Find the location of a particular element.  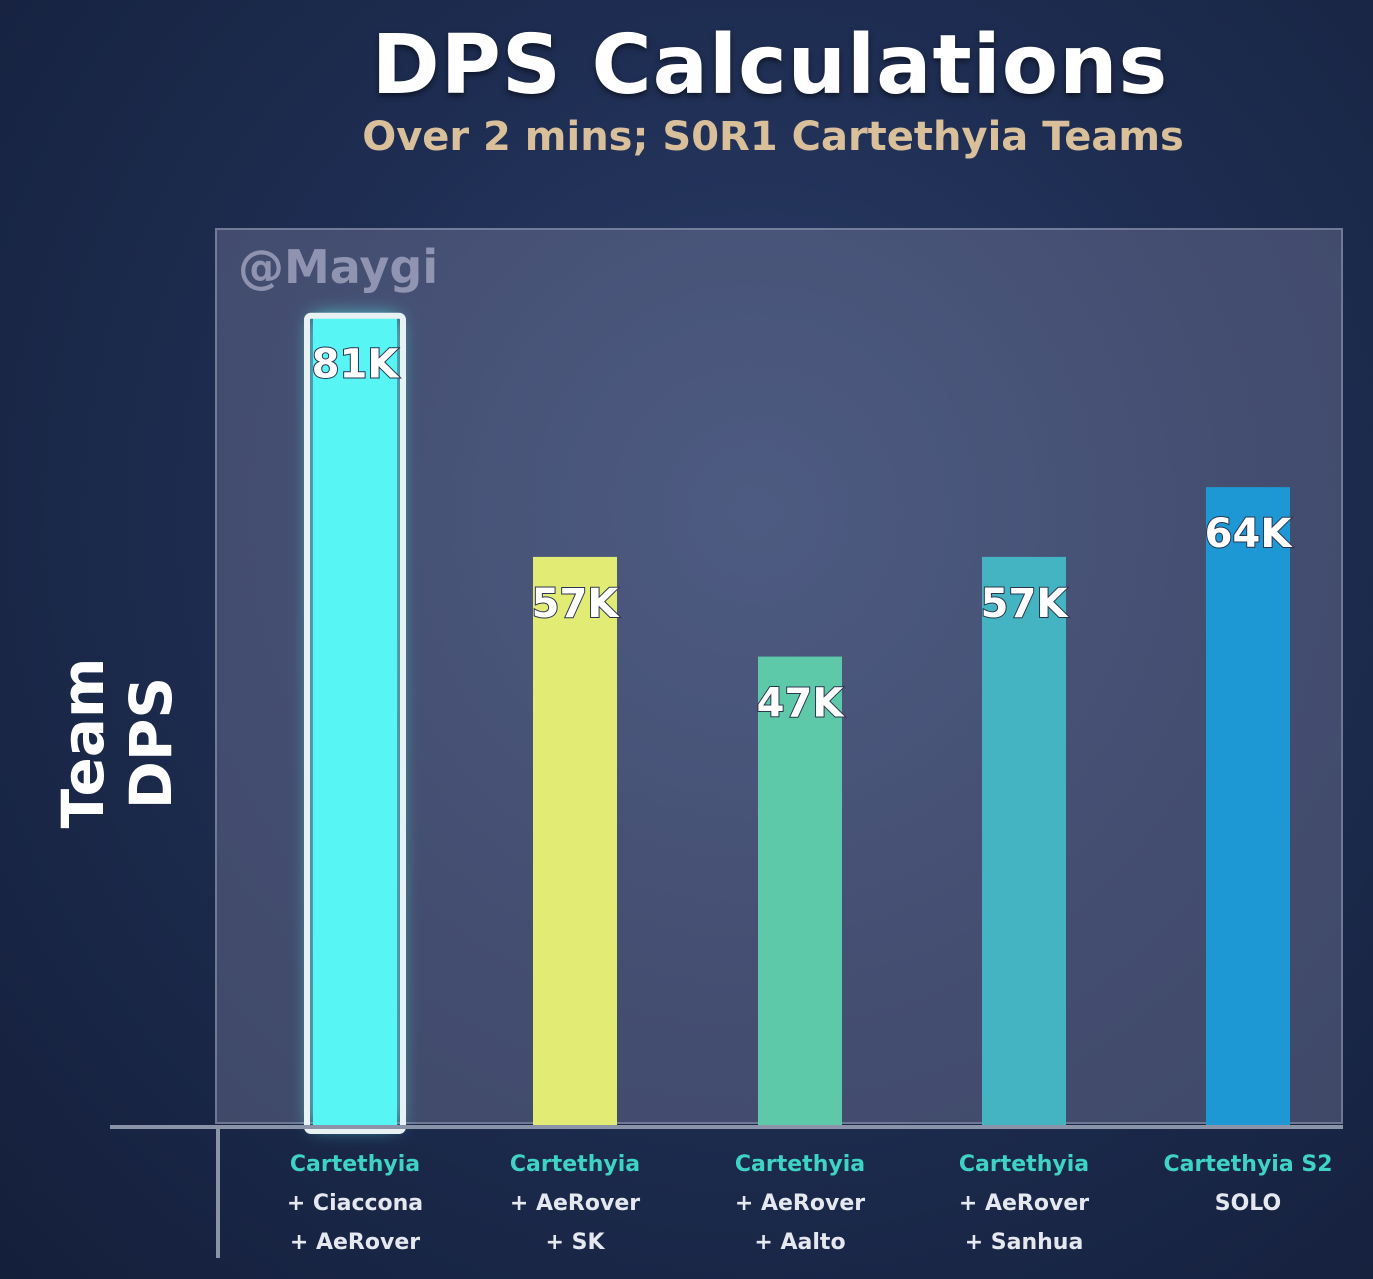

x-tick-label-1: Cartethyia + Ciaccona + AeRover is located at coordinates (355, 1203).